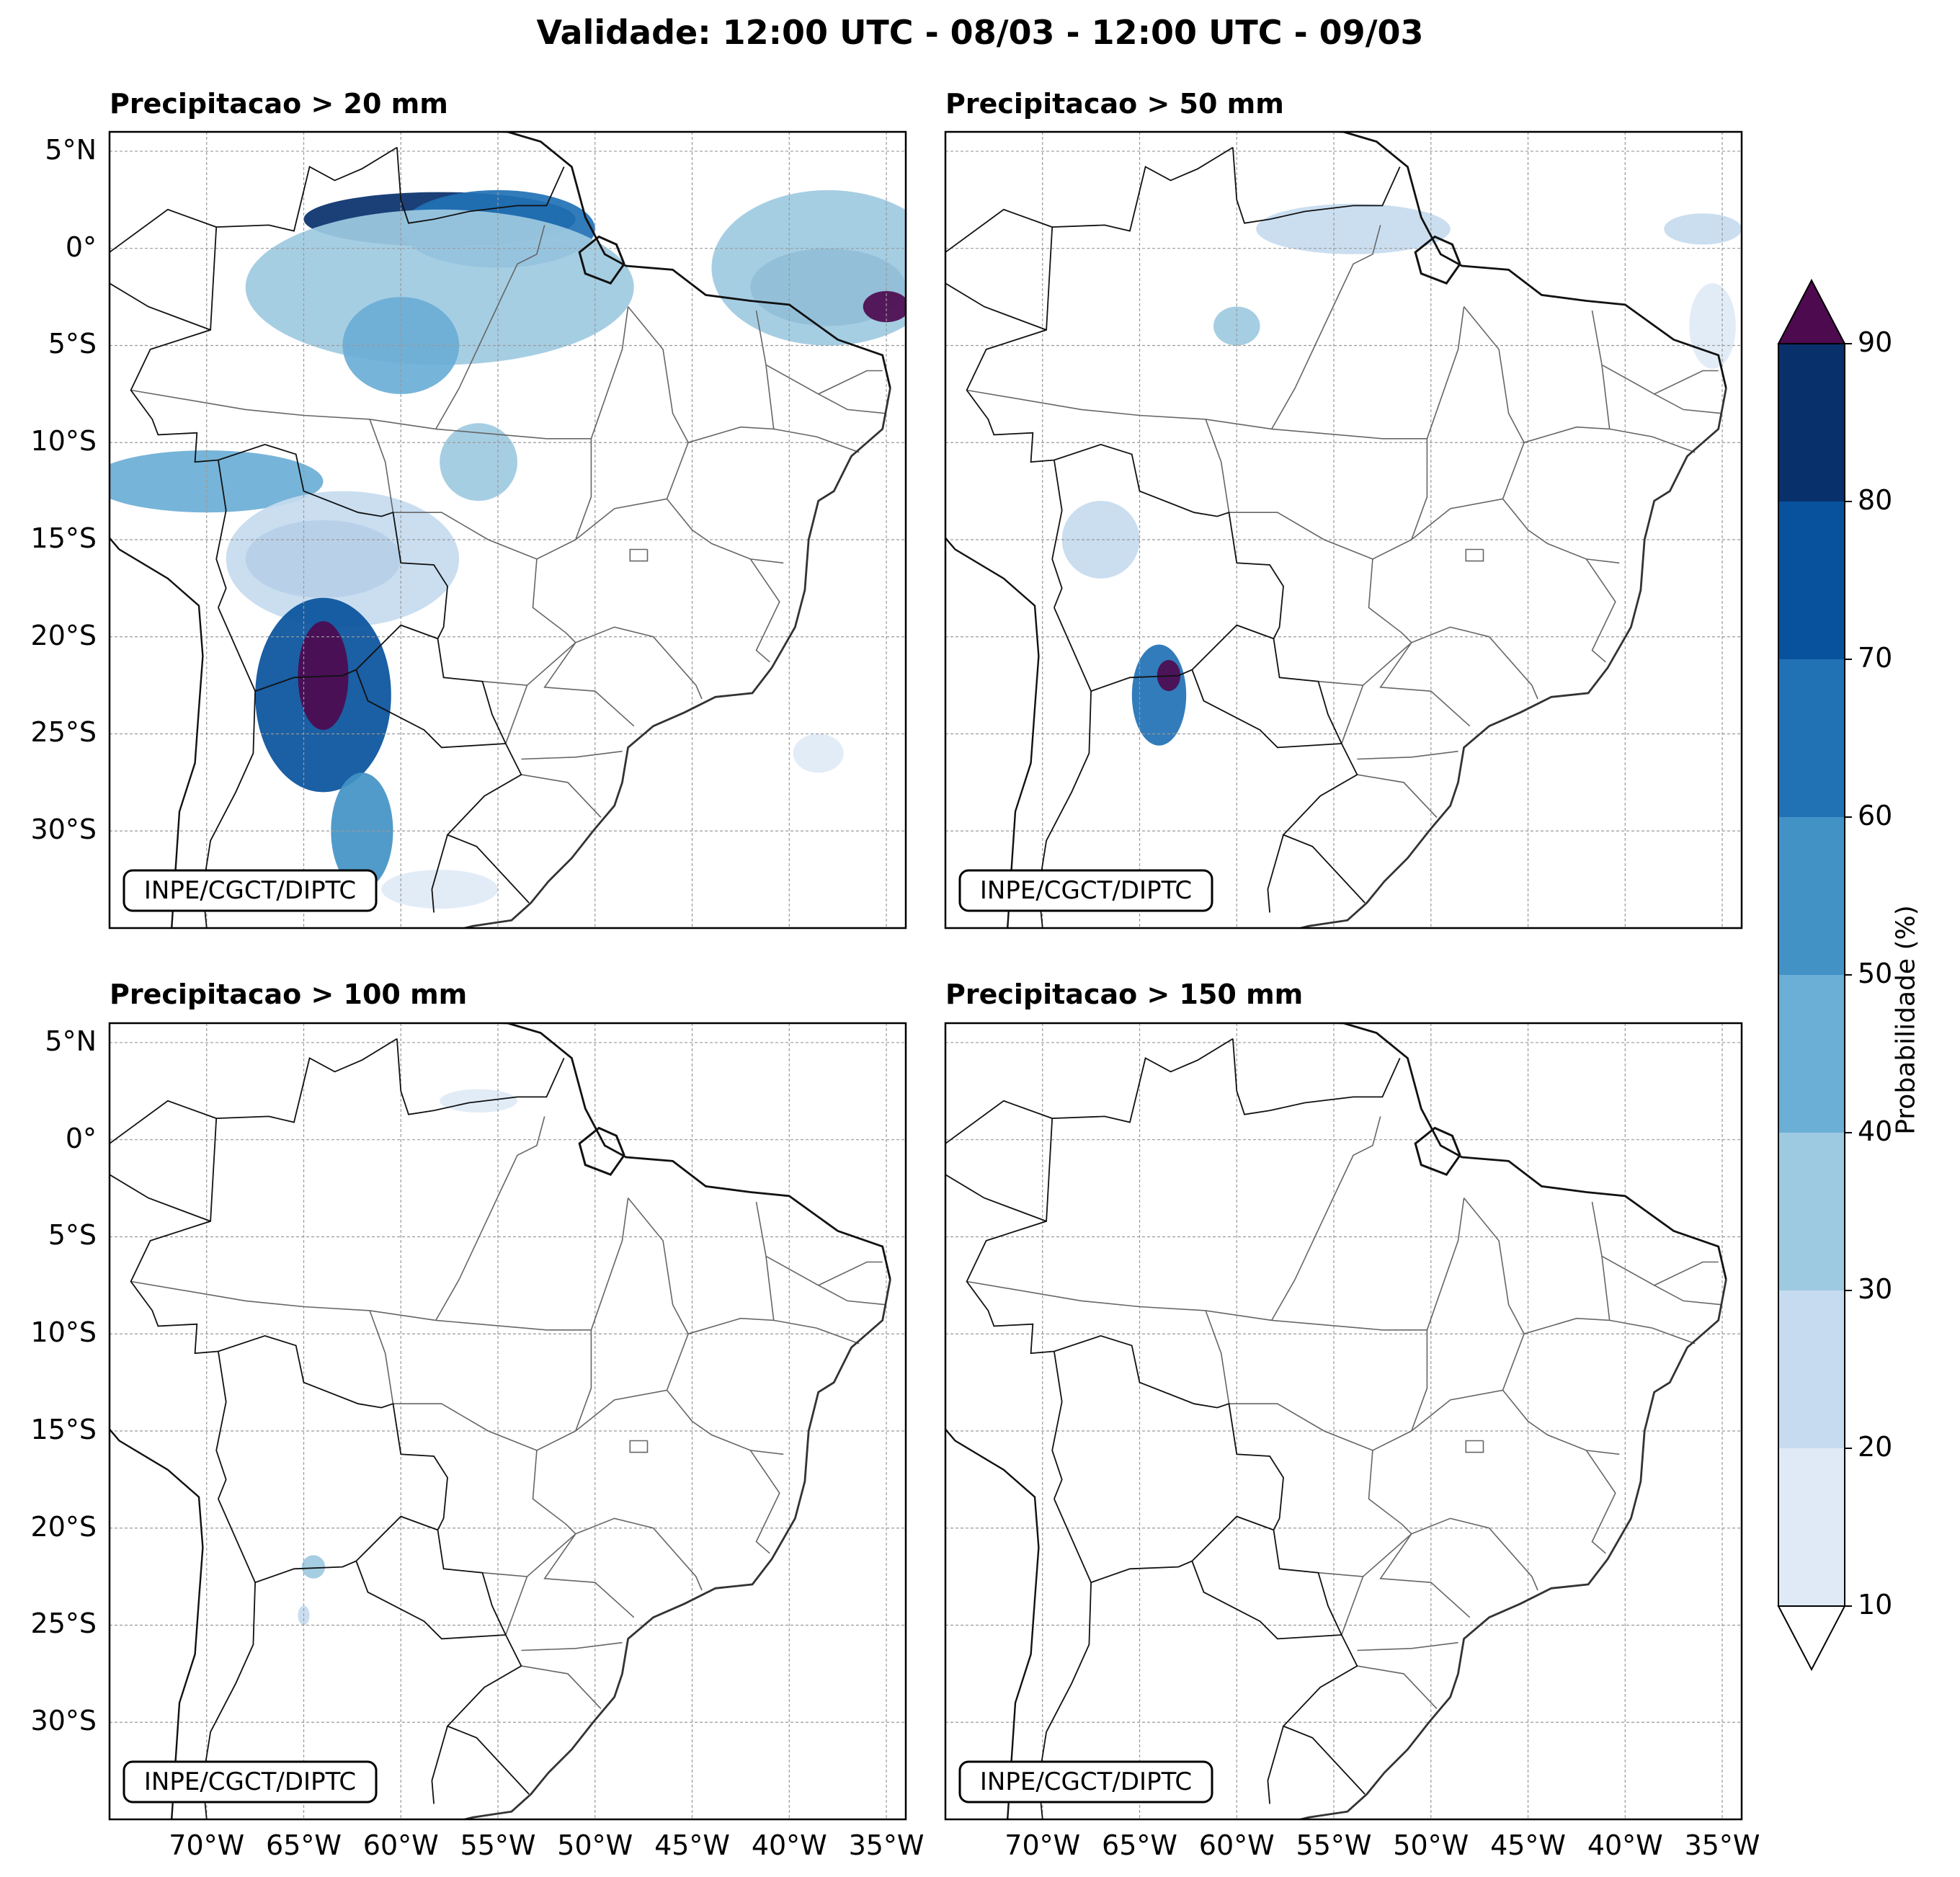  I want to click on colorbar-extend-min, so click(1811, 1639).